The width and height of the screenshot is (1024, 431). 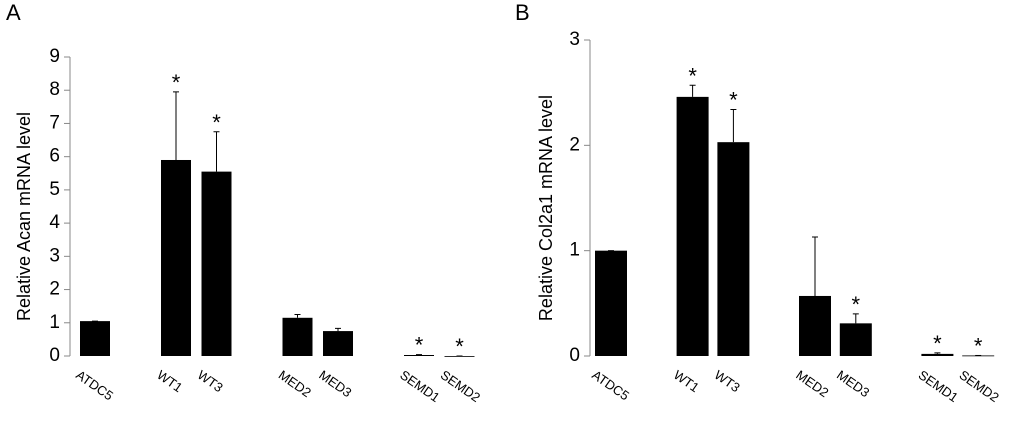 What do you see at coordinates (546, 208) in the screenshot?
I see `y-axis-label: Relative Col2a1 mRNA level` at bounding box center [546, 208].